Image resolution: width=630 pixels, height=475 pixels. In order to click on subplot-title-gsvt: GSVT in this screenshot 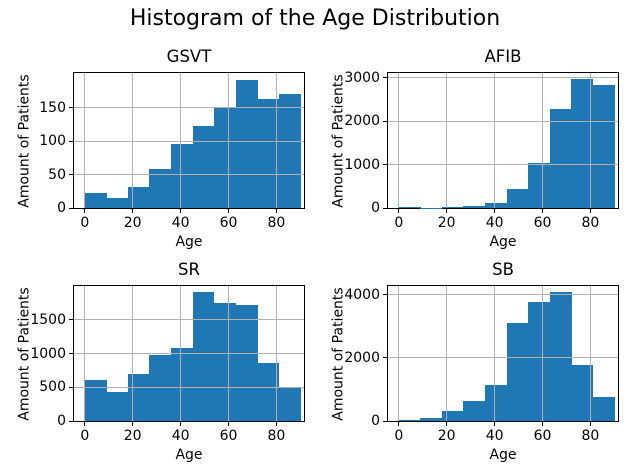, I will do `click(189, 56)`.